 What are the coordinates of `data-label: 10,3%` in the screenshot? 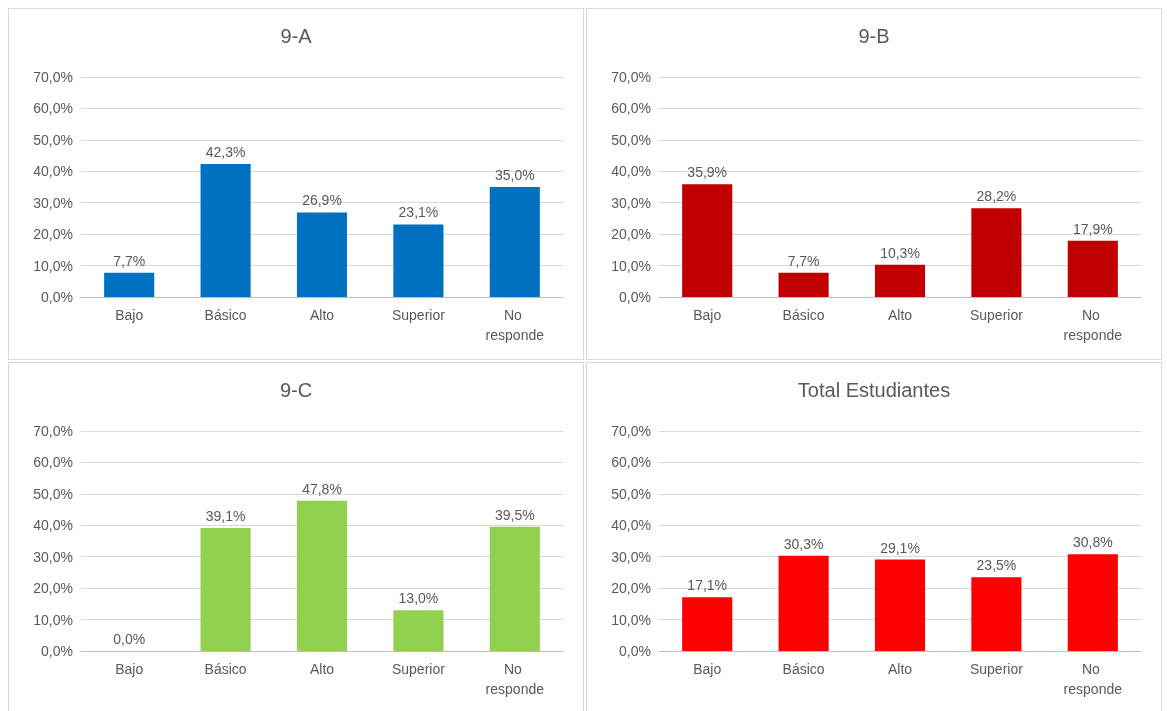 It's located at (900, 252).